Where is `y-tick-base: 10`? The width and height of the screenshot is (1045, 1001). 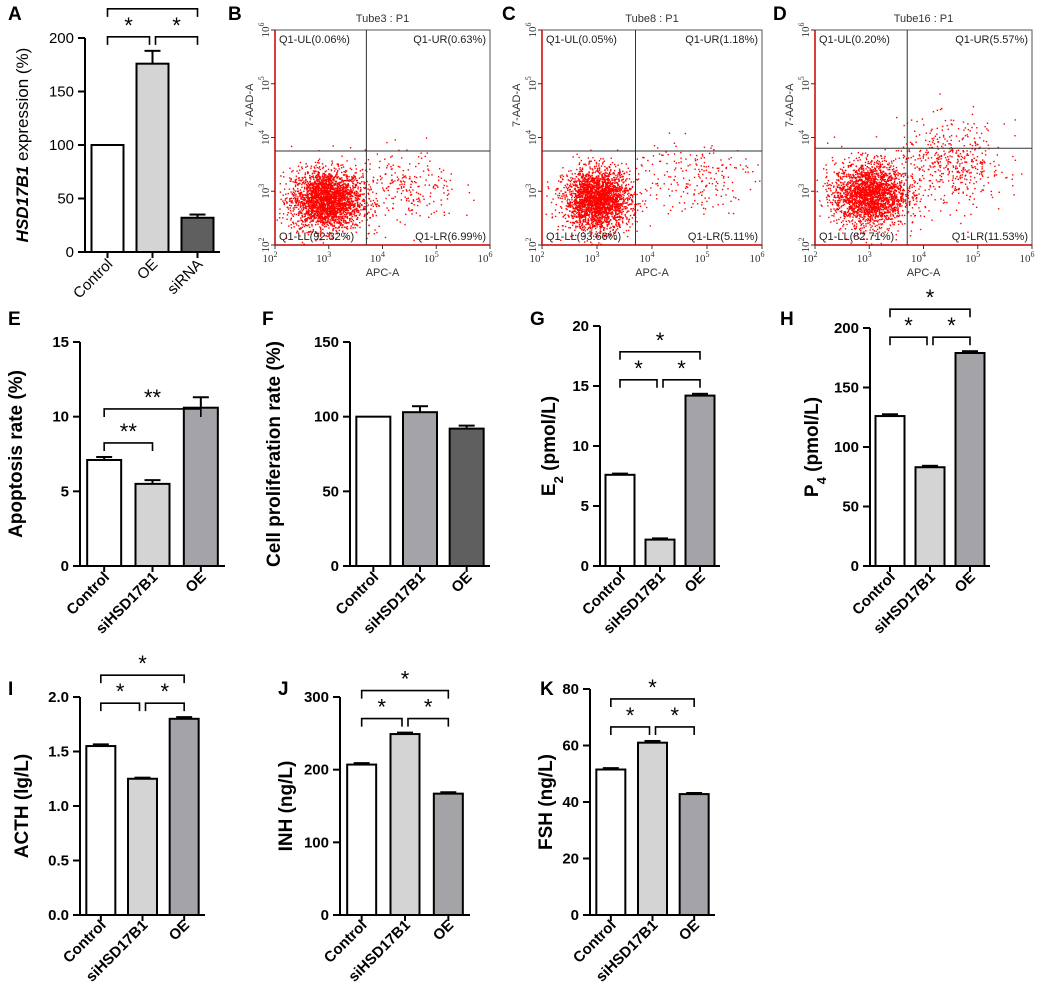
y-tick-base: 10 is located at coordinates (266, 32).